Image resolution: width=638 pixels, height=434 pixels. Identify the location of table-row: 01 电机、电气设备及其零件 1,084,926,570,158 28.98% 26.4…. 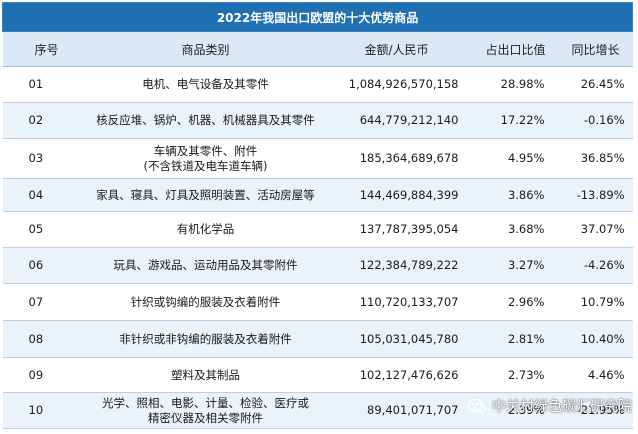
(317, 84).